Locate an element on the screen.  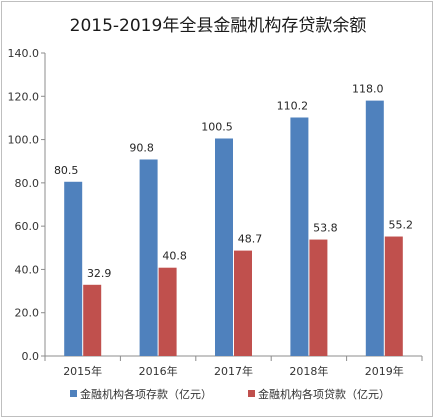
deposit-data-label: 80.5 is located at coordinates (66, 170).